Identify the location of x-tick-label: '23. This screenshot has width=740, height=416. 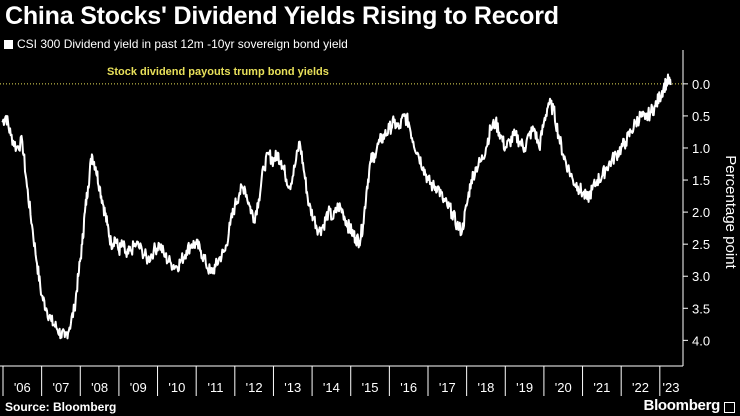
(671, 387).